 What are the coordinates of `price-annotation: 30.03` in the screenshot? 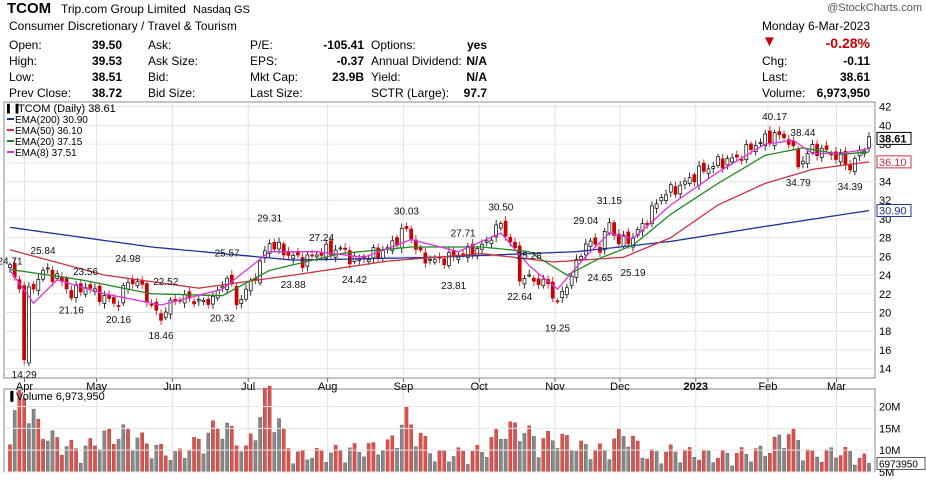 It's located at (406, 212).